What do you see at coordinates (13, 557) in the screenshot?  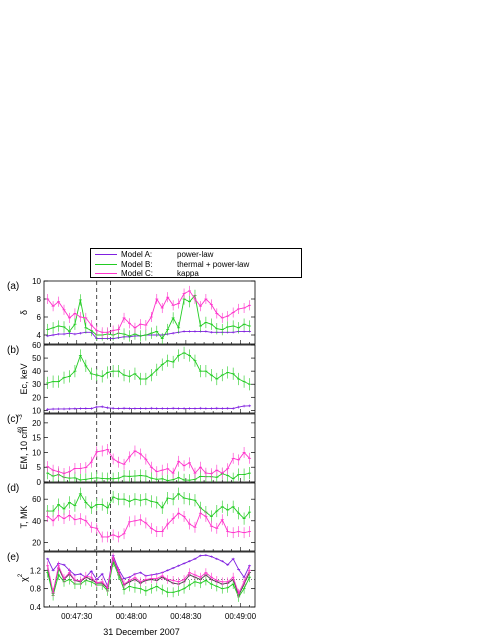 I see `panel-e-label: (e)` at bounding box center [13, 557].